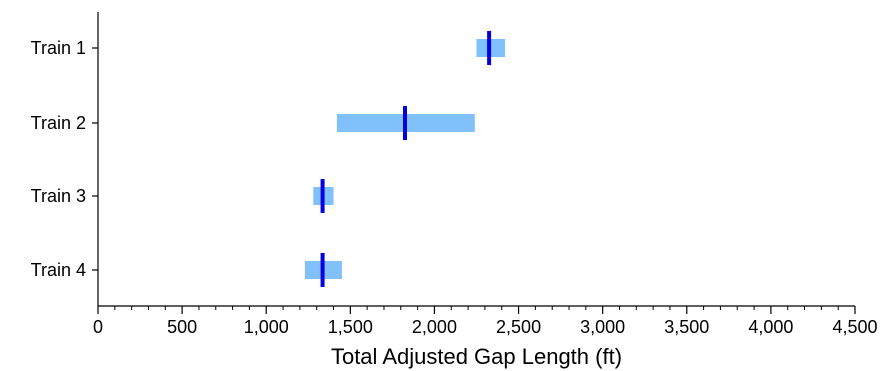 The image size is (885, 371). What do you see at coordinates (58, 196) in the screenshot?
I see `y-category-label: Train 3` at bounding box center [58, 196].